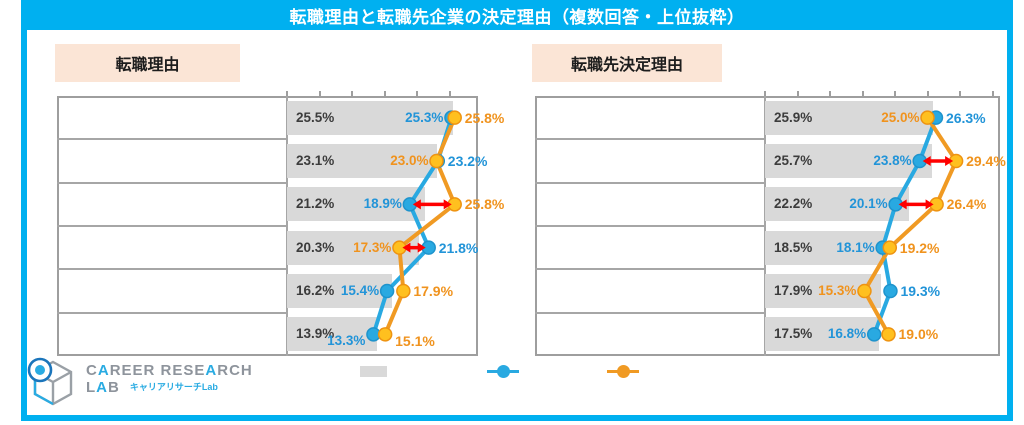 This screenshot has width=1024, height=425. I want to click on overall-value-label: 16.2%, so click(315, 290).